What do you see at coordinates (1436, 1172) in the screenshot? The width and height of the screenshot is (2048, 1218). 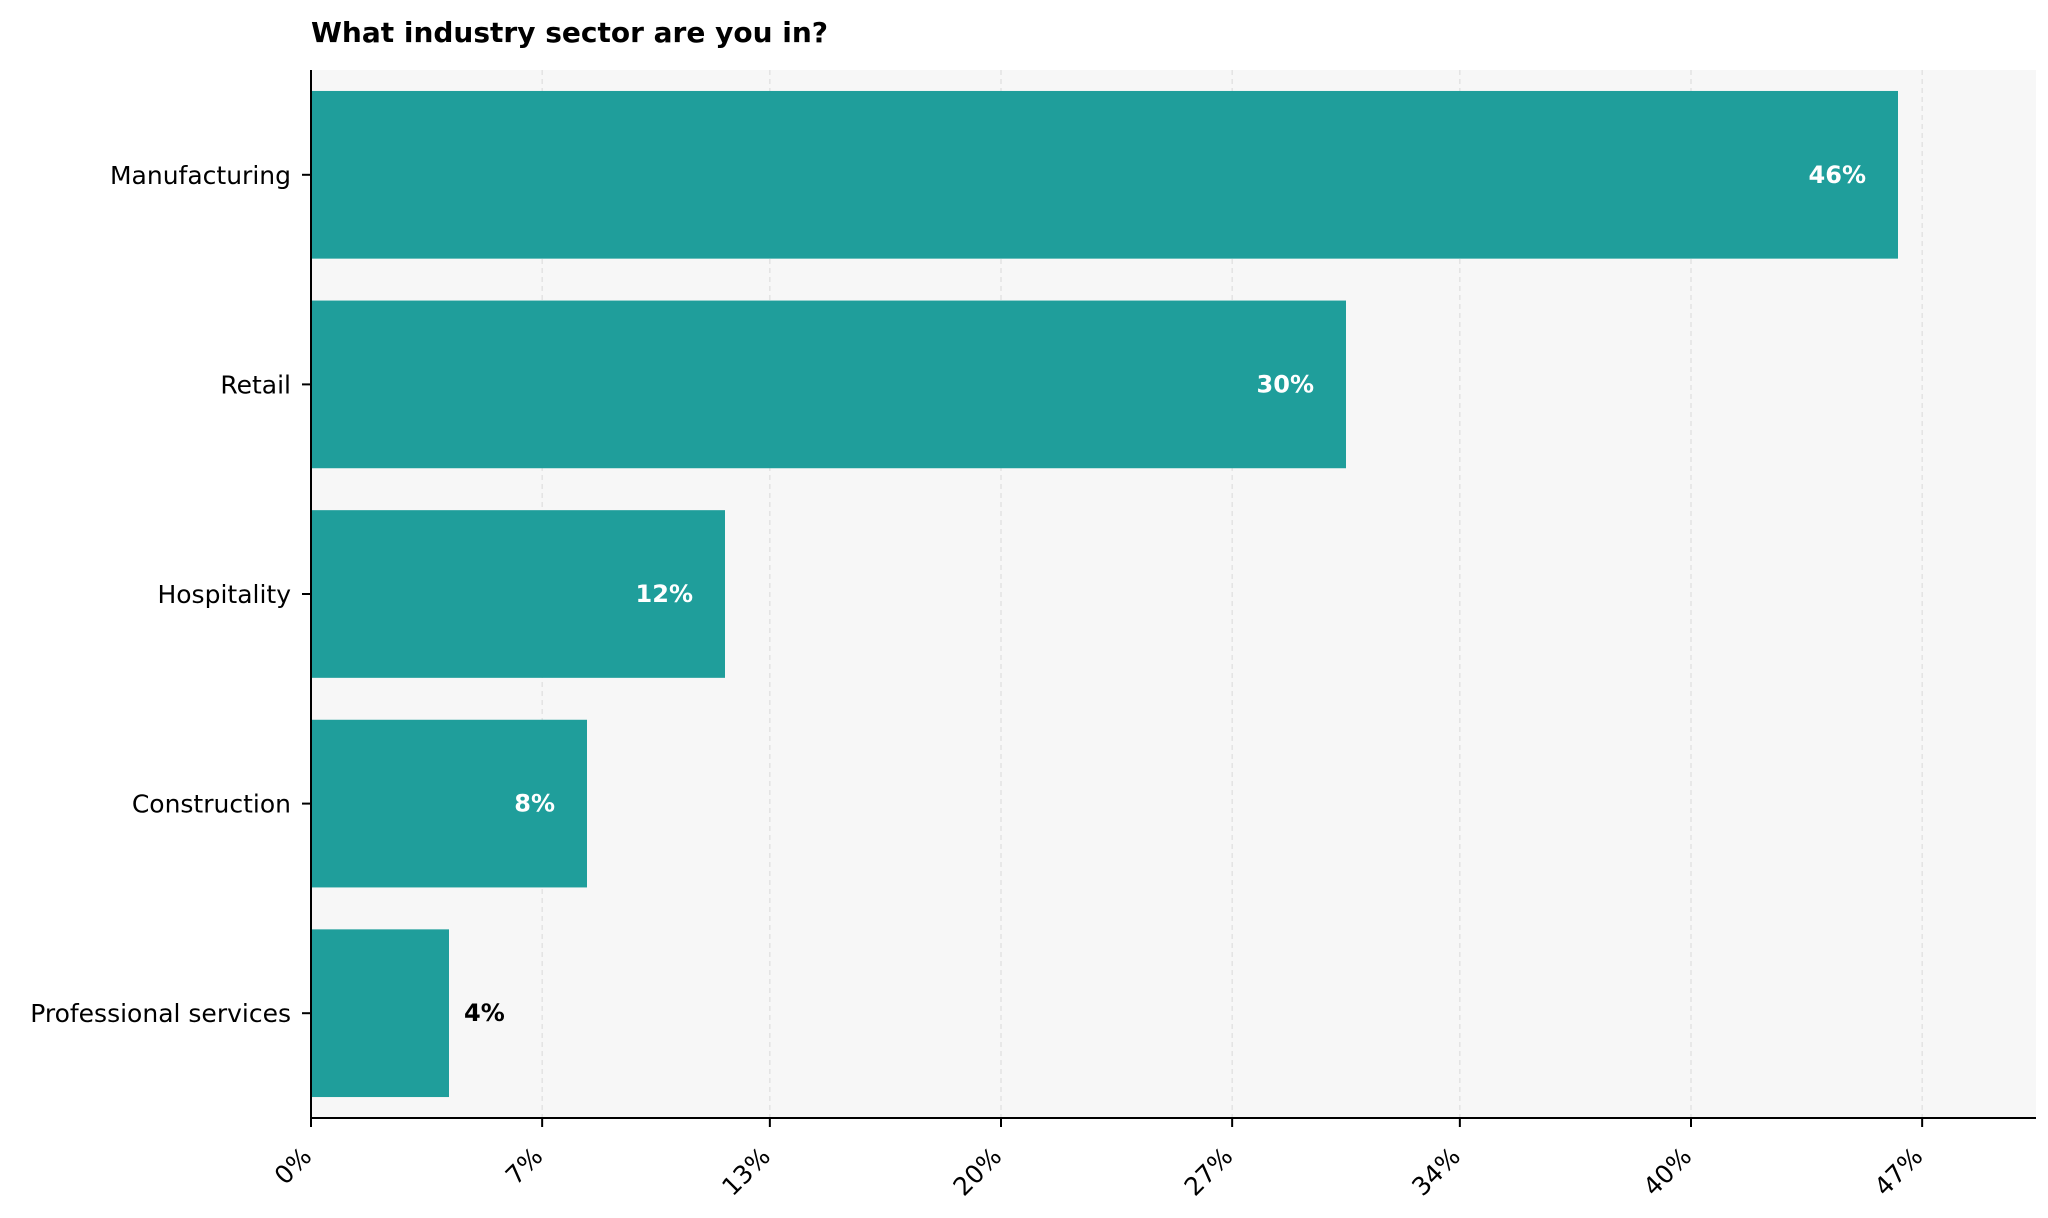 I see `x-tick-label: 34%` at bounding box center [1436, 1172].